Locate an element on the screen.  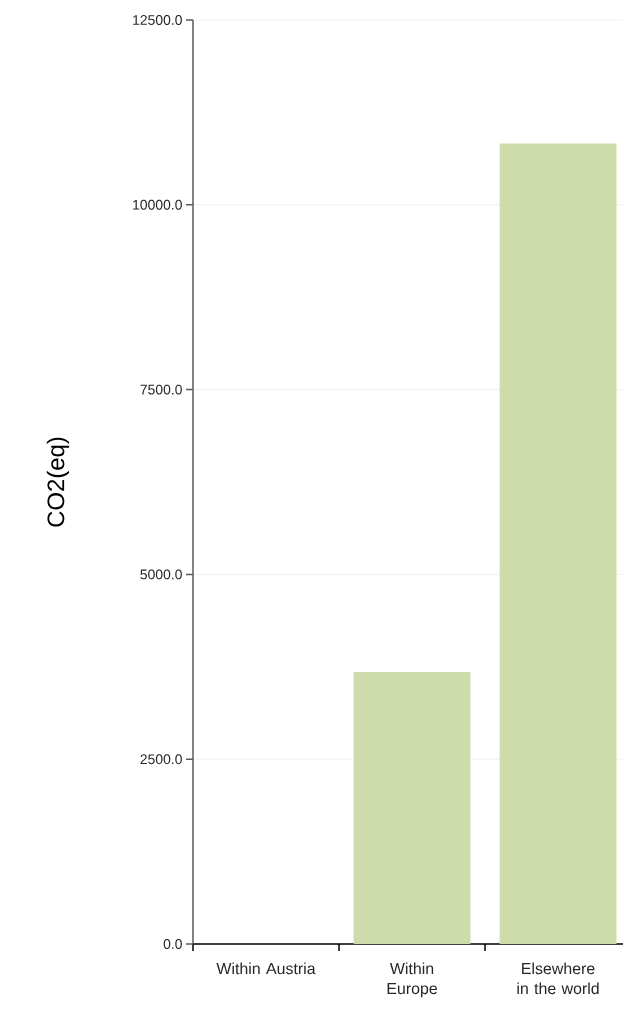
y-tick-label: 7500.0 is located at coordinates (161, 389).